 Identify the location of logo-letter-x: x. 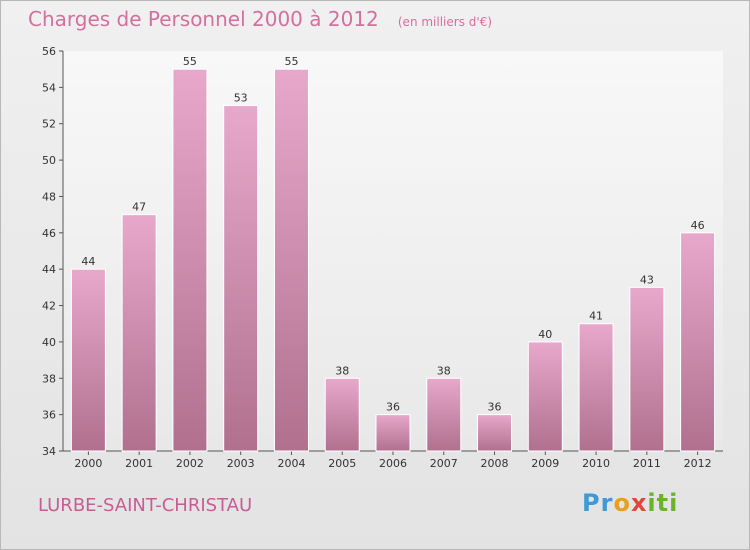
(639, 503).